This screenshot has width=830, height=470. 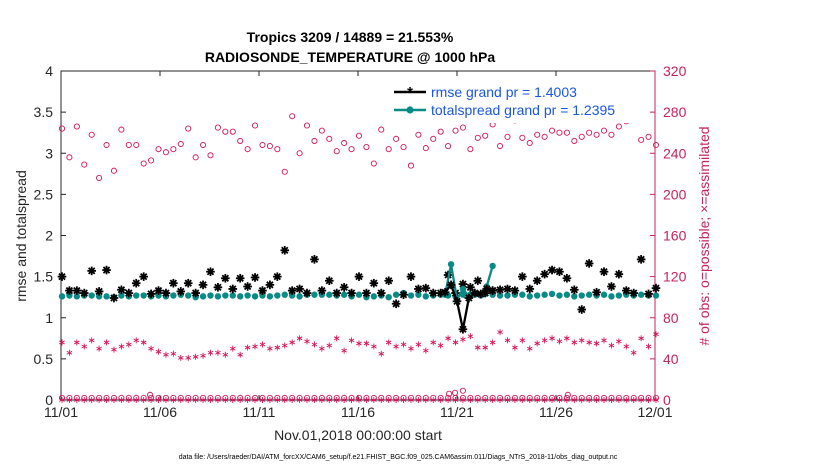 What do you see at coordinates (556, 412) in the screenshot?
I see `x-tick-label: 11/26` at bounding box center [556, 412].